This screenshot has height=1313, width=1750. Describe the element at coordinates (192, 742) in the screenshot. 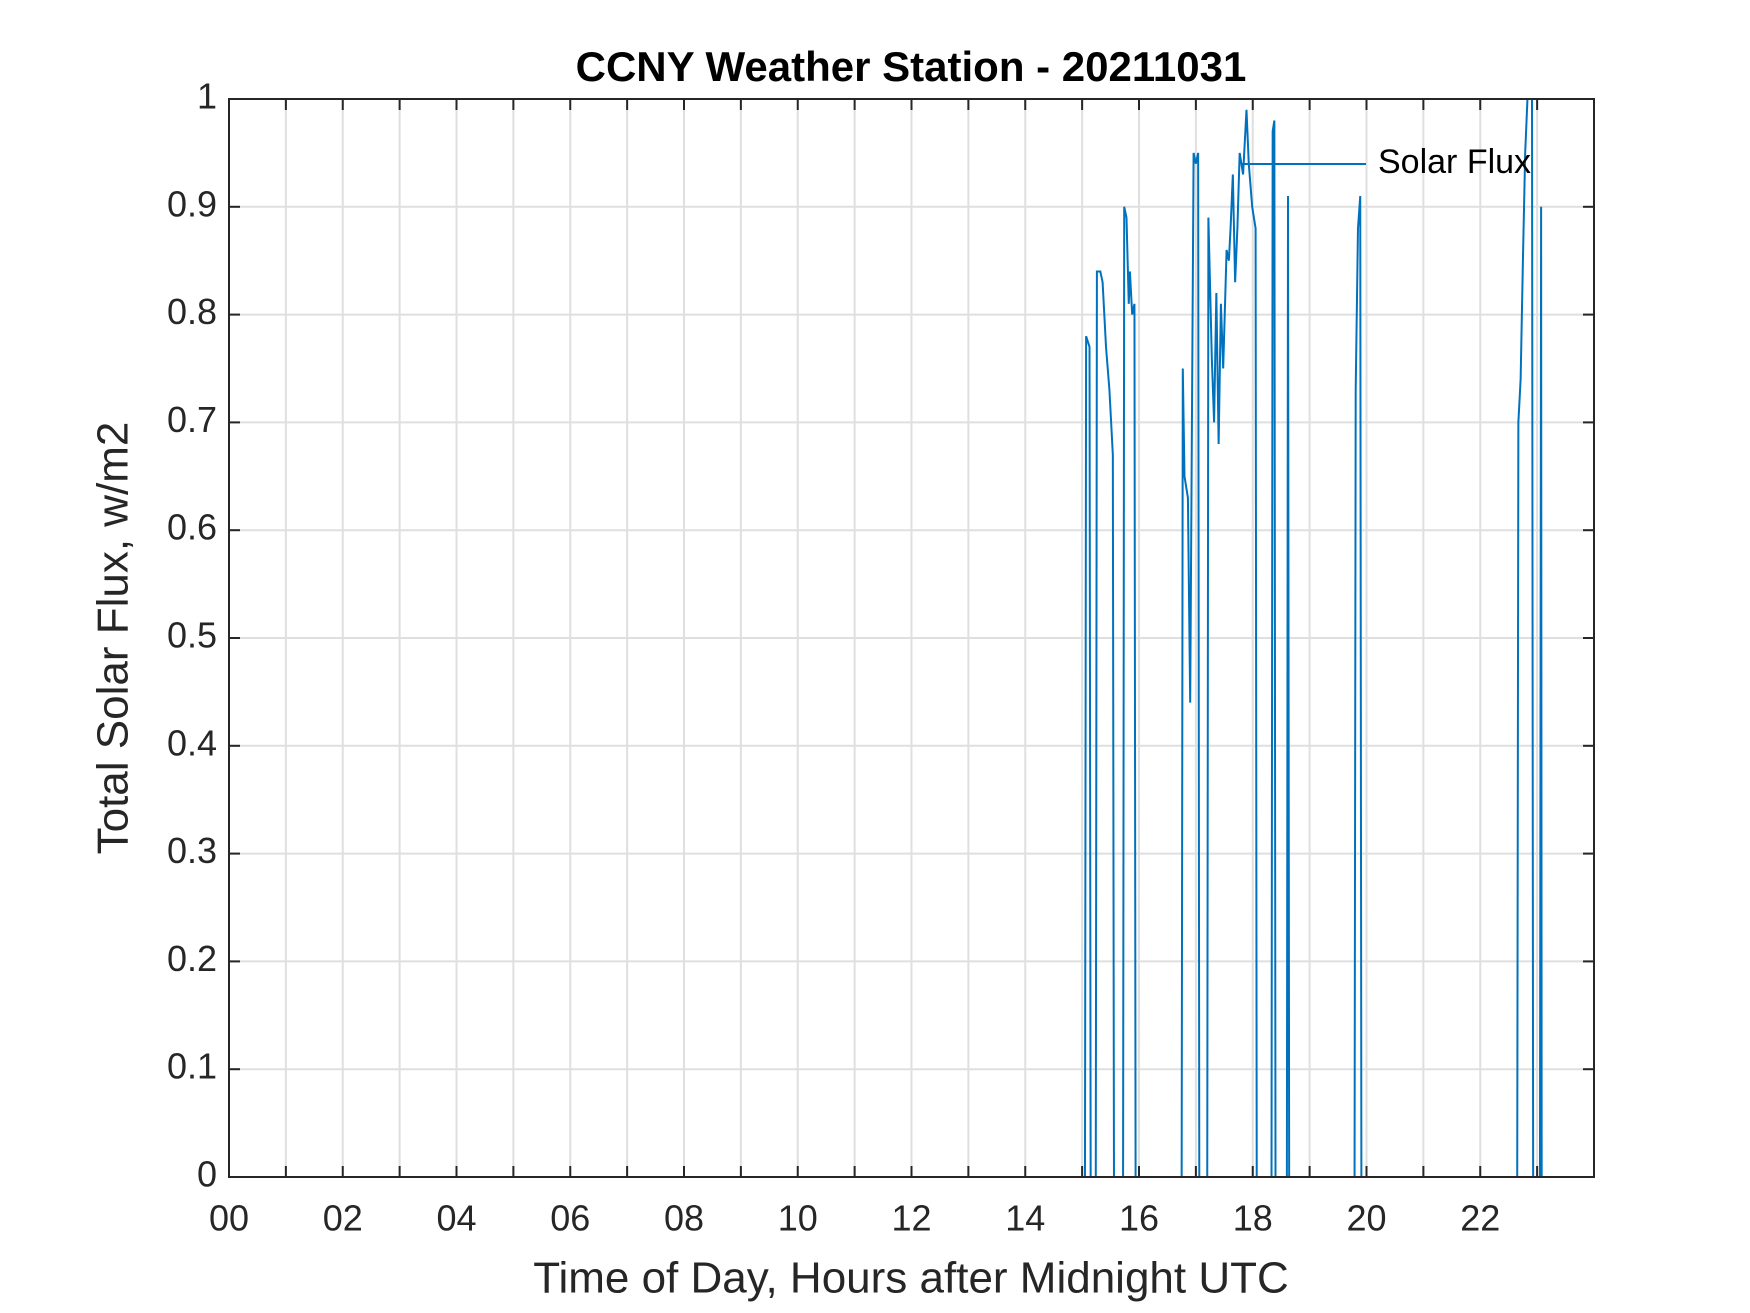

I see `y-tick-label: 0.4` at that location.